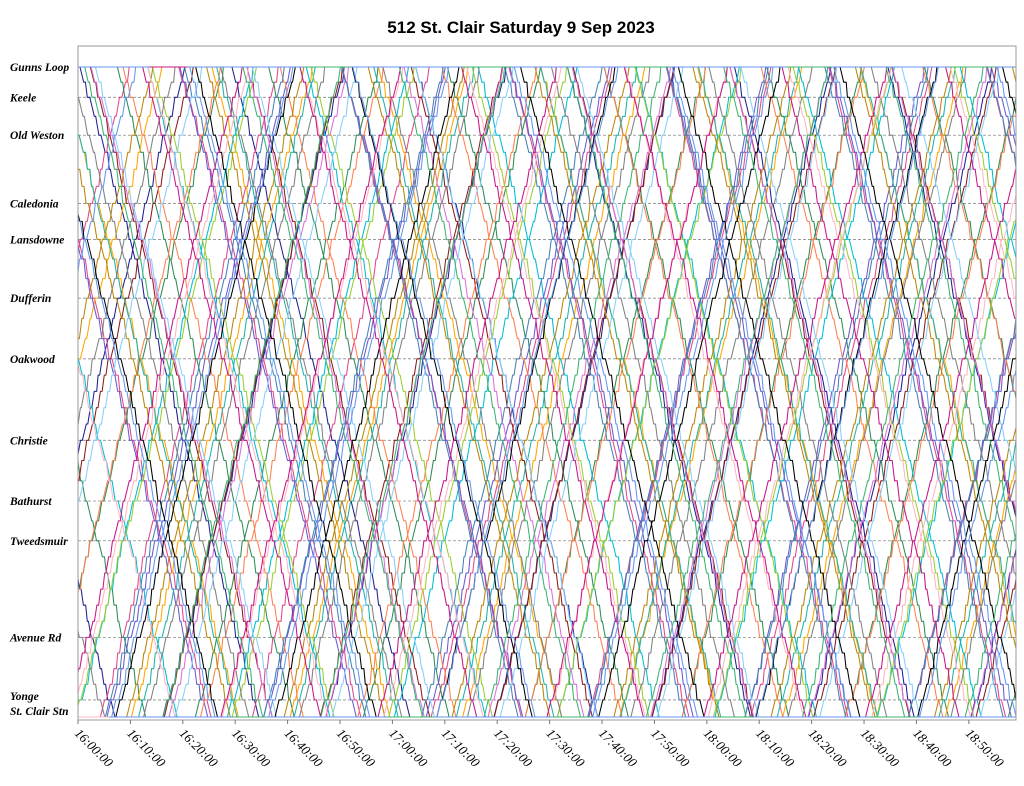 The image size is (1024, 786). Describe the element at coordinates (670, 748) in the screenshot. I see `x-tick-label: 17:50:00` at that location.